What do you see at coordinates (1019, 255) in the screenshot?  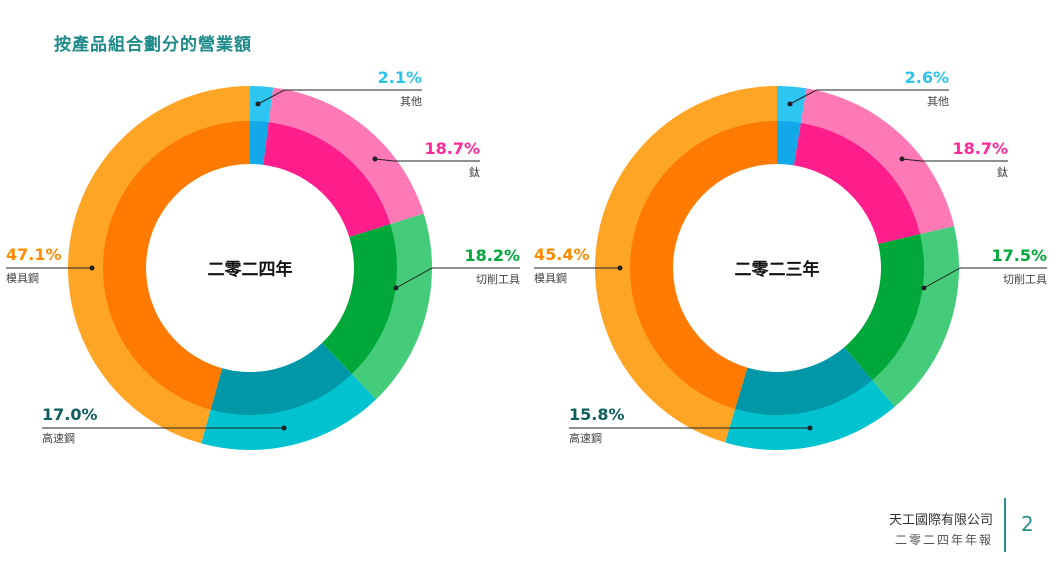 I see `percent-label-cutting: 17.5%` at bounding box center [1019, 255].